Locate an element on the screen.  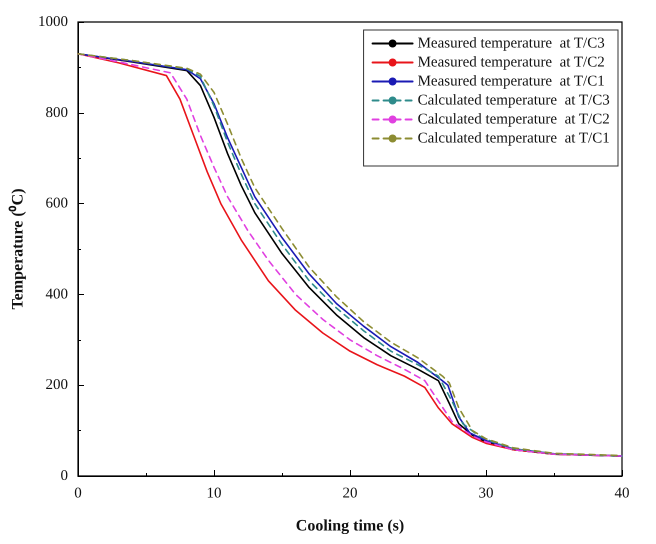
legend-label: Measured temperature at T/C1 is located at coordinates (511, 82).